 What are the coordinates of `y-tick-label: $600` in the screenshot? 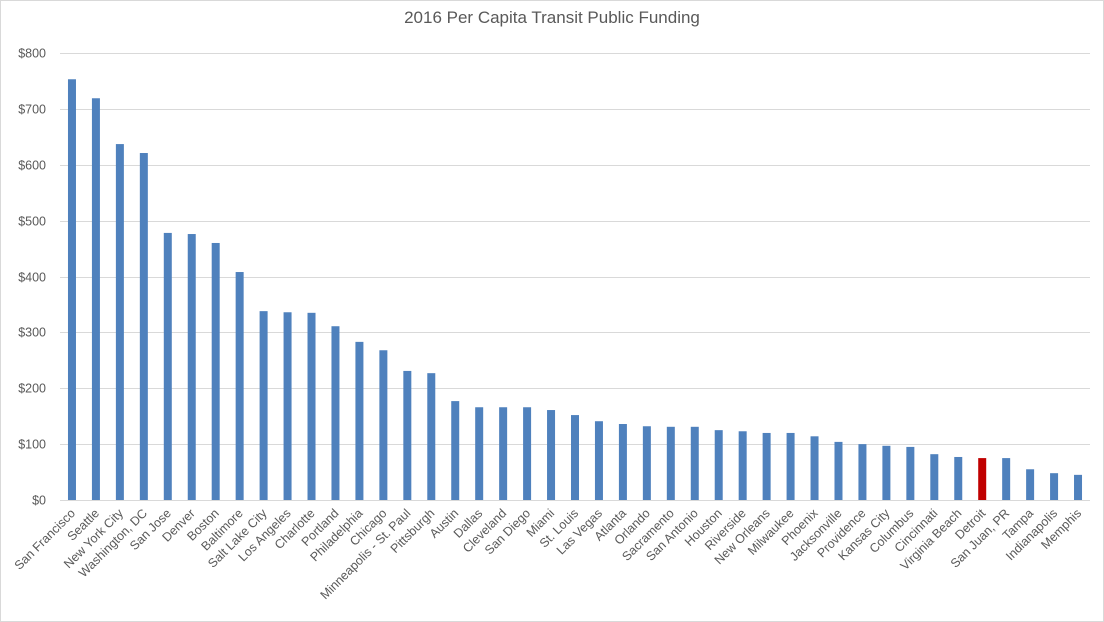 It's located at (32, 166).